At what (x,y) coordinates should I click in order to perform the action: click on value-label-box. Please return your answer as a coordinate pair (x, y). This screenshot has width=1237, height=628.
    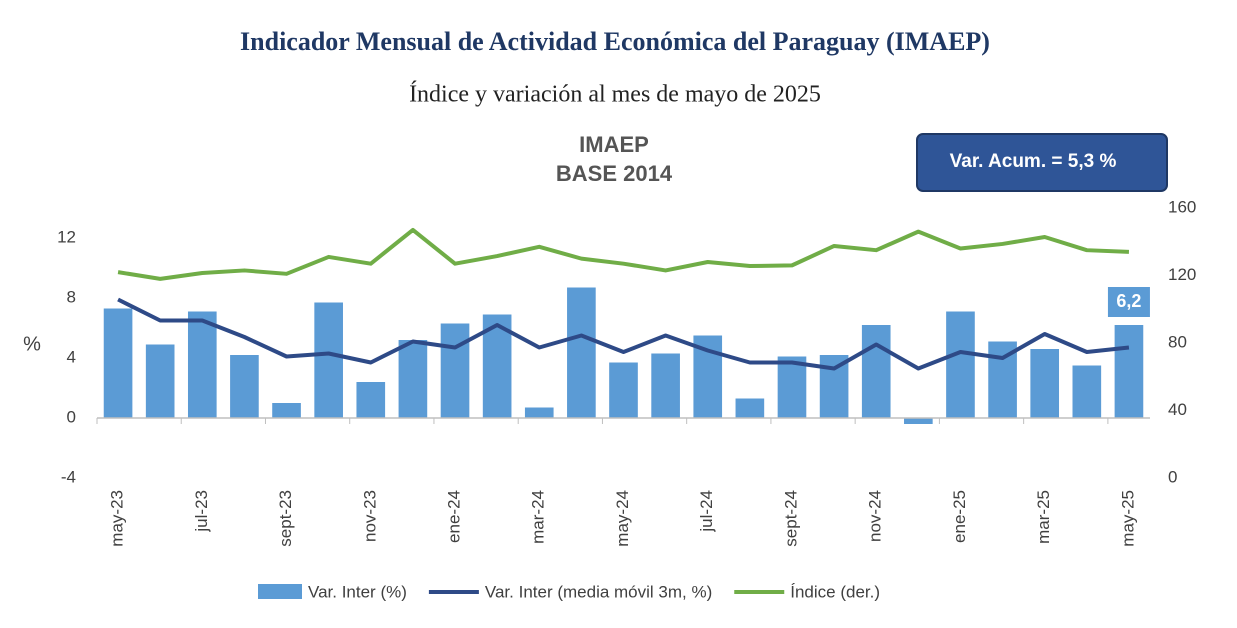
    Looking at the image, I should click on (1128, 302).